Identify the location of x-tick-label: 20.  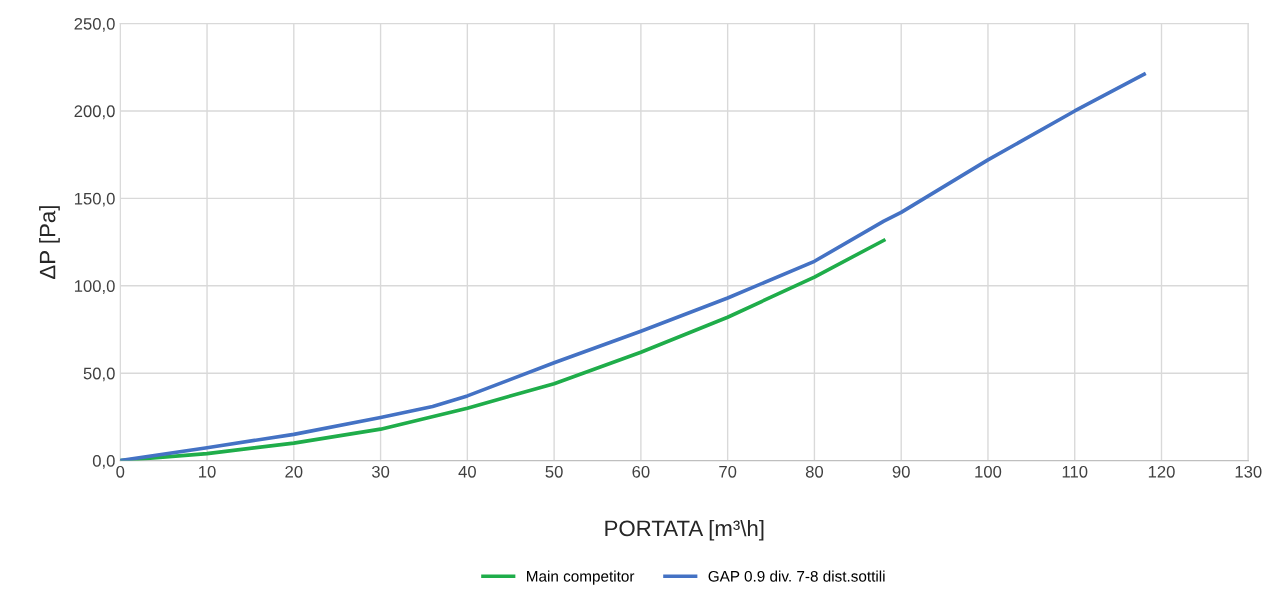
(294, 471).